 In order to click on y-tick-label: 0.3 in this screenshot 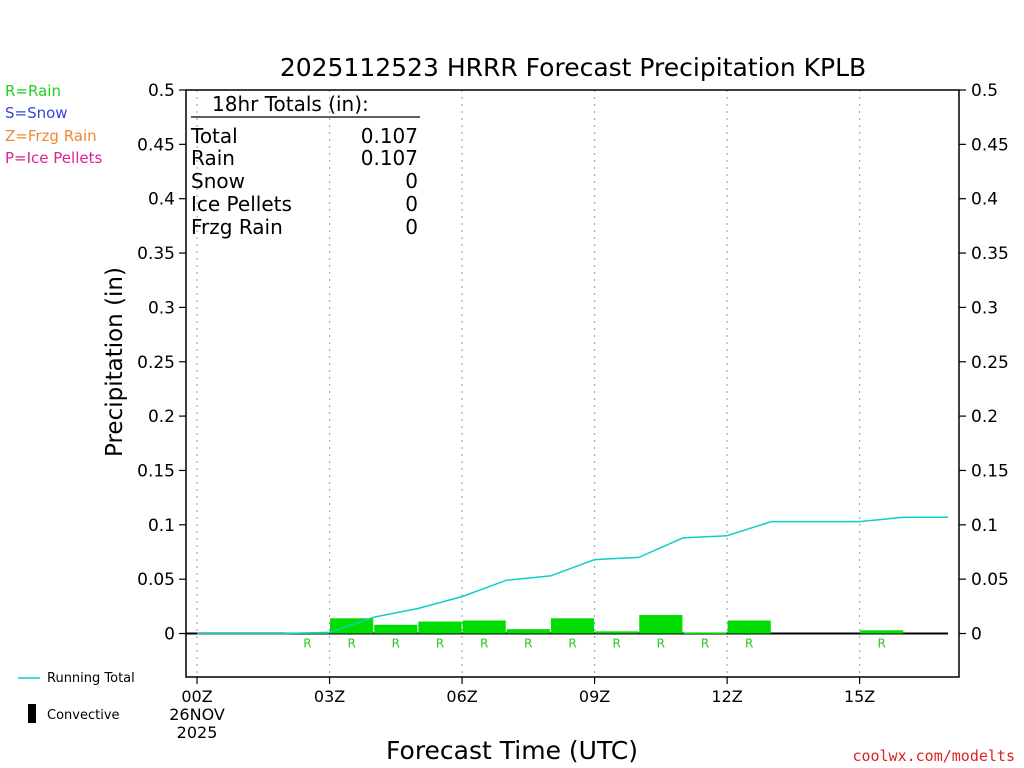, I will do `click(161, 308)`.